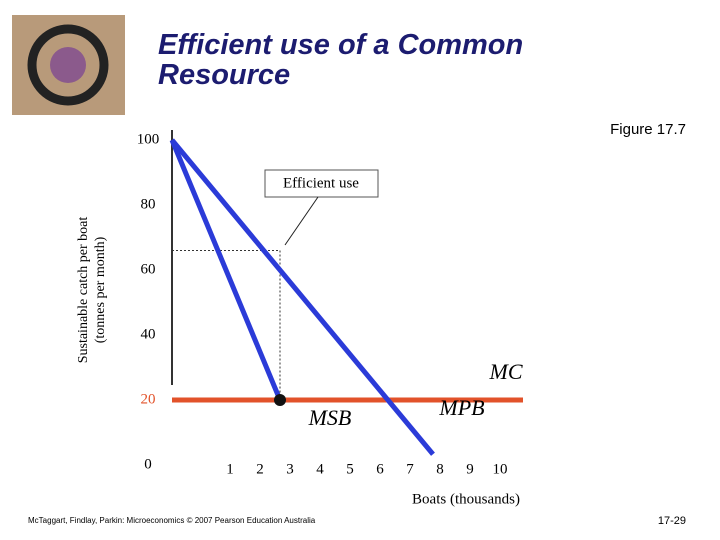 The height and width of the screenshot is (540, 720). I want to click on x-tick-label: 5, so click(350, 469).